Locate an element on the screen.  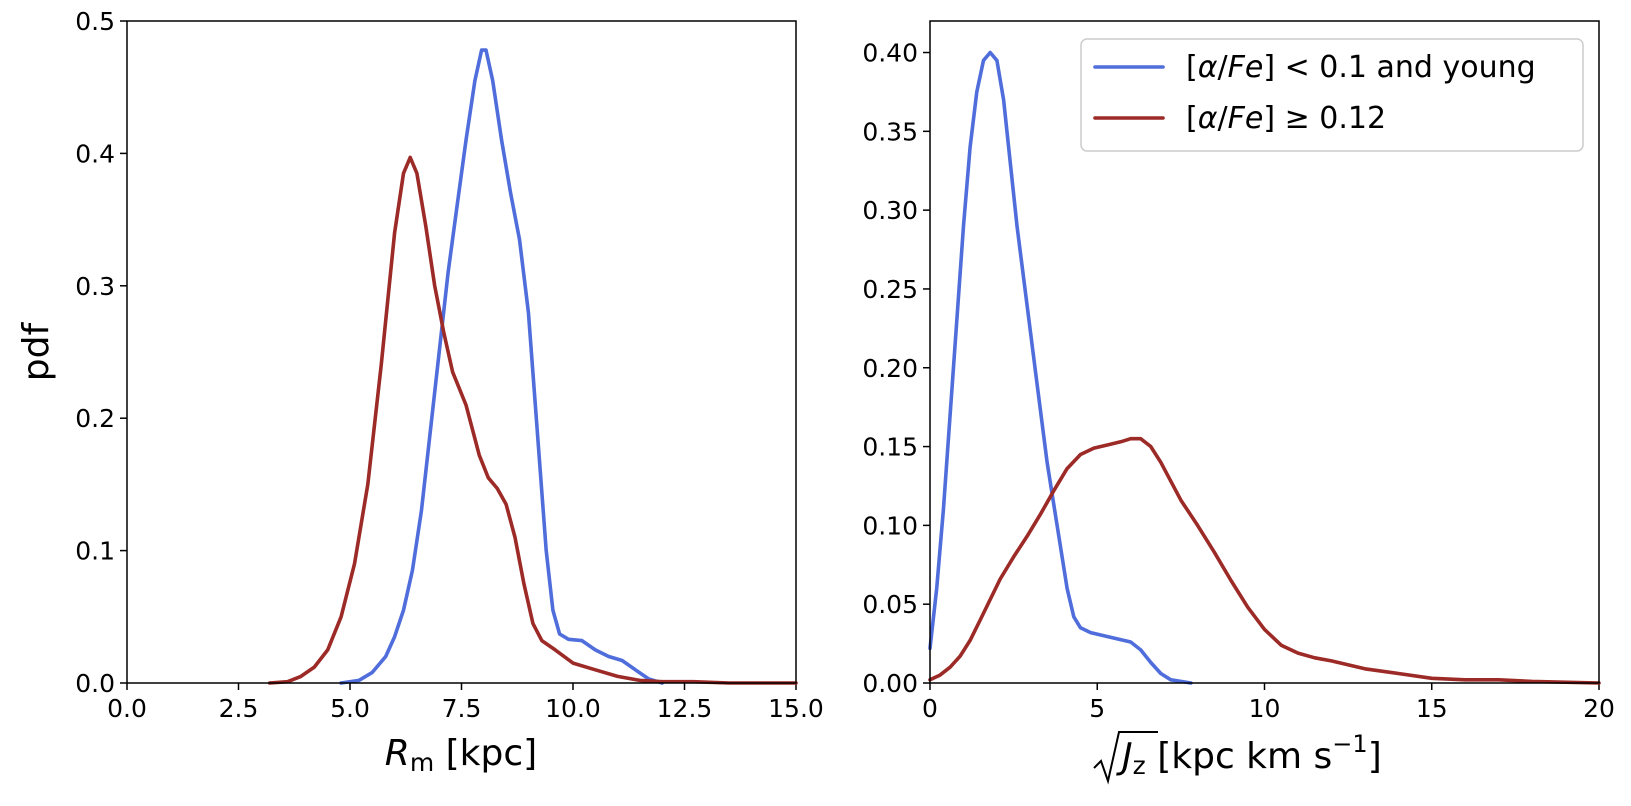
legend-0-sep: / is located at coordinates (1223, 67).